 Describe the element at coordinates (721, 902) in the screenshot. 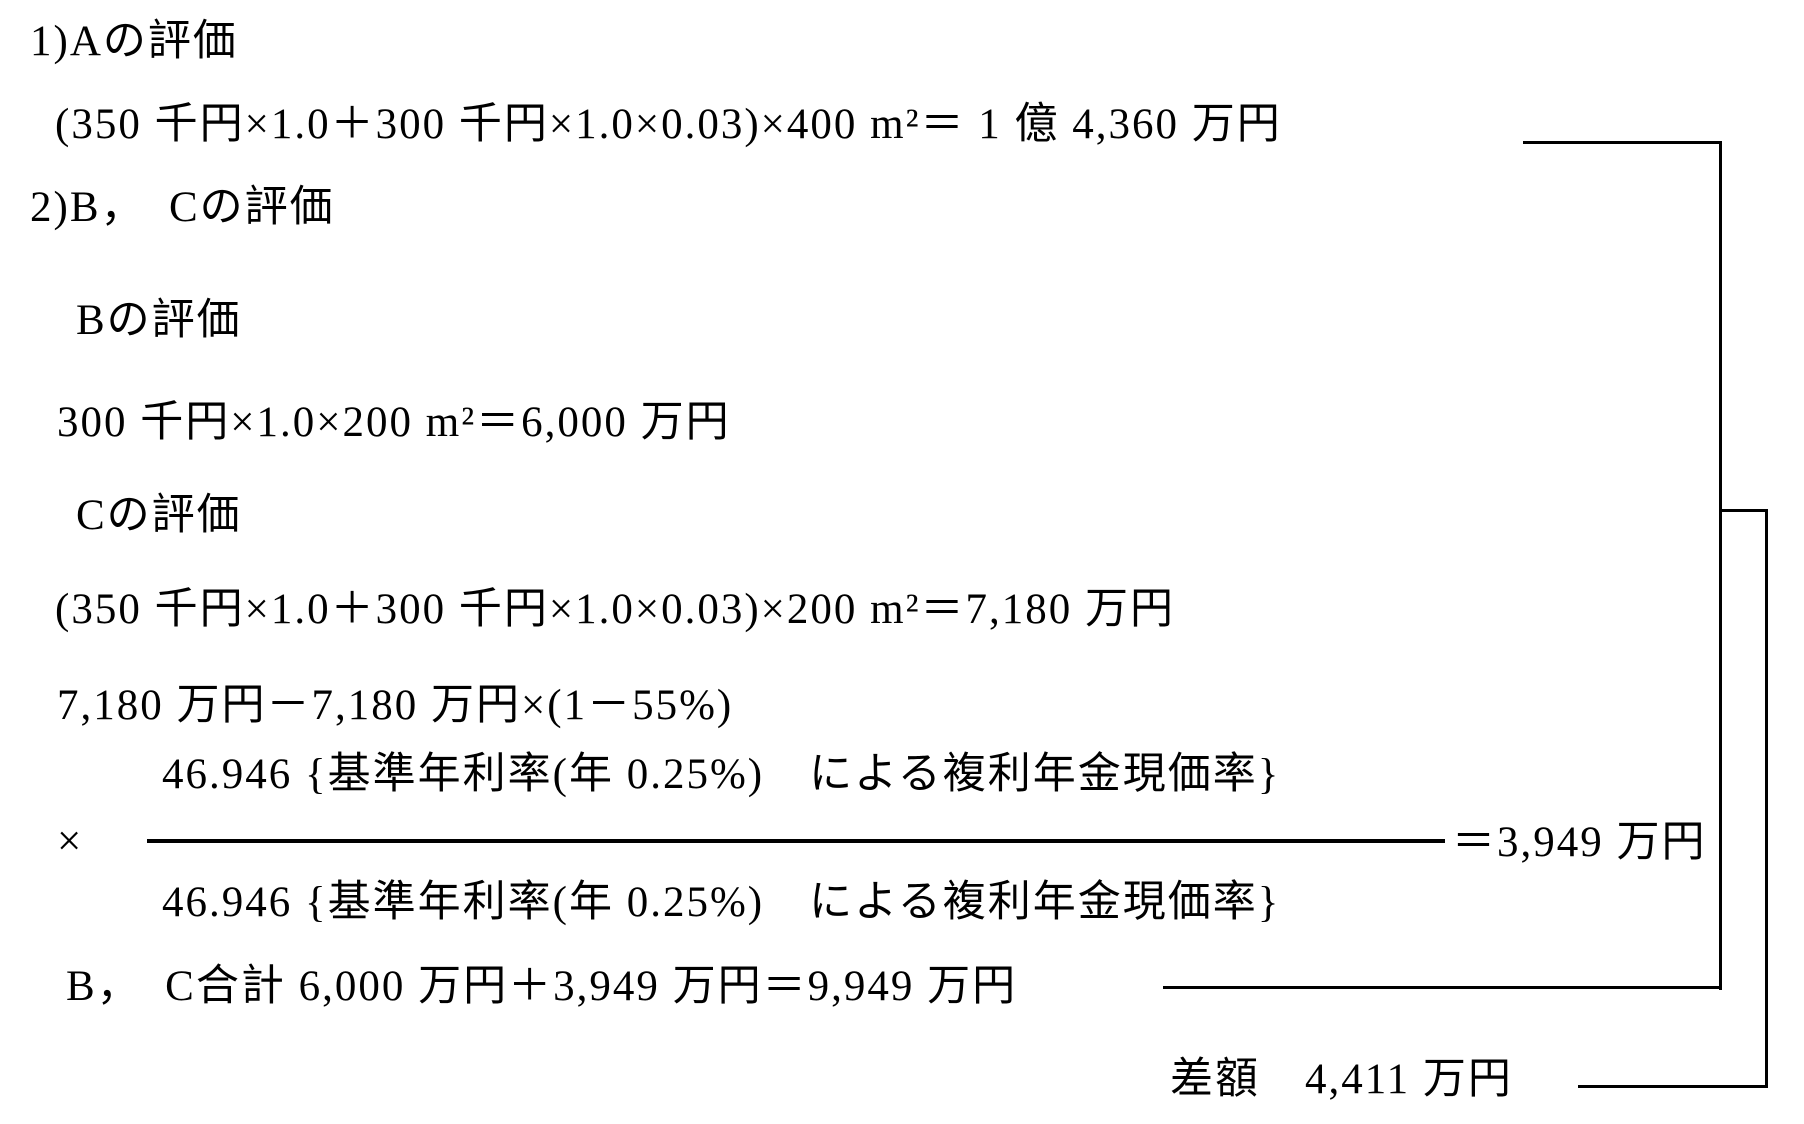

I see `fraction-denominator: 46.946 {基準年利率(年 0.25%) による複利年金現価率}` at that location.